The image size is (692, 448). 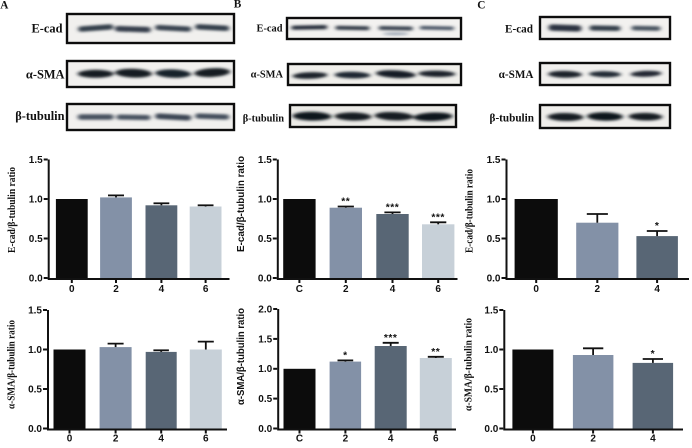 I want to click on svg-text: B, so click(x=238, y=5).